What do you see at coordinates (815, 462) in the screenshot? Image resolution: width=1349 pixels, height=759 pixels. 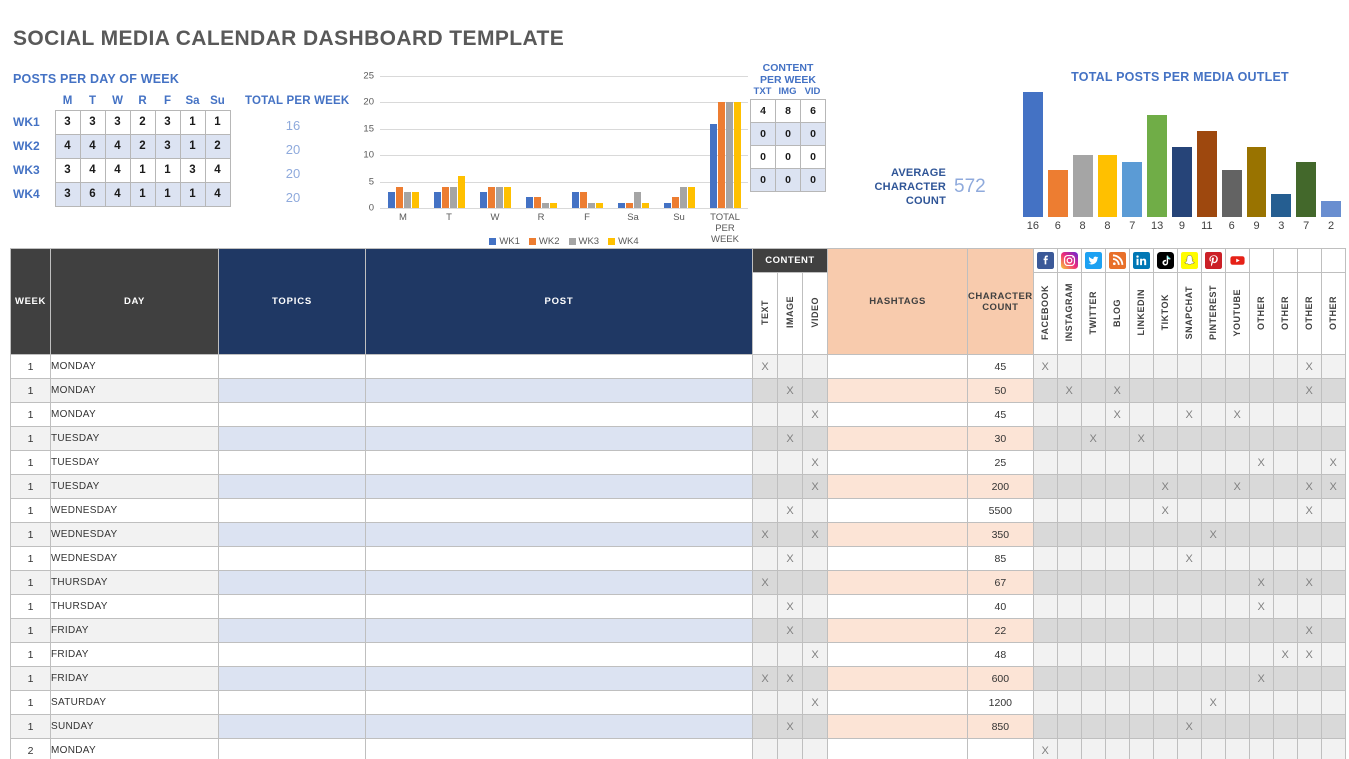 I see `cell-content-video: X` at bounding box center [815, 462].